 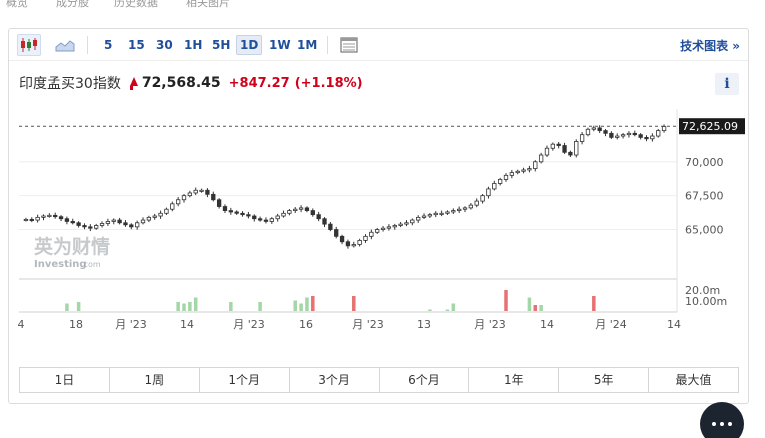 What do you see at coordinates (164, 45) in the screenshot?
I see `interval-30: 30` at bounding box center [164, 45].